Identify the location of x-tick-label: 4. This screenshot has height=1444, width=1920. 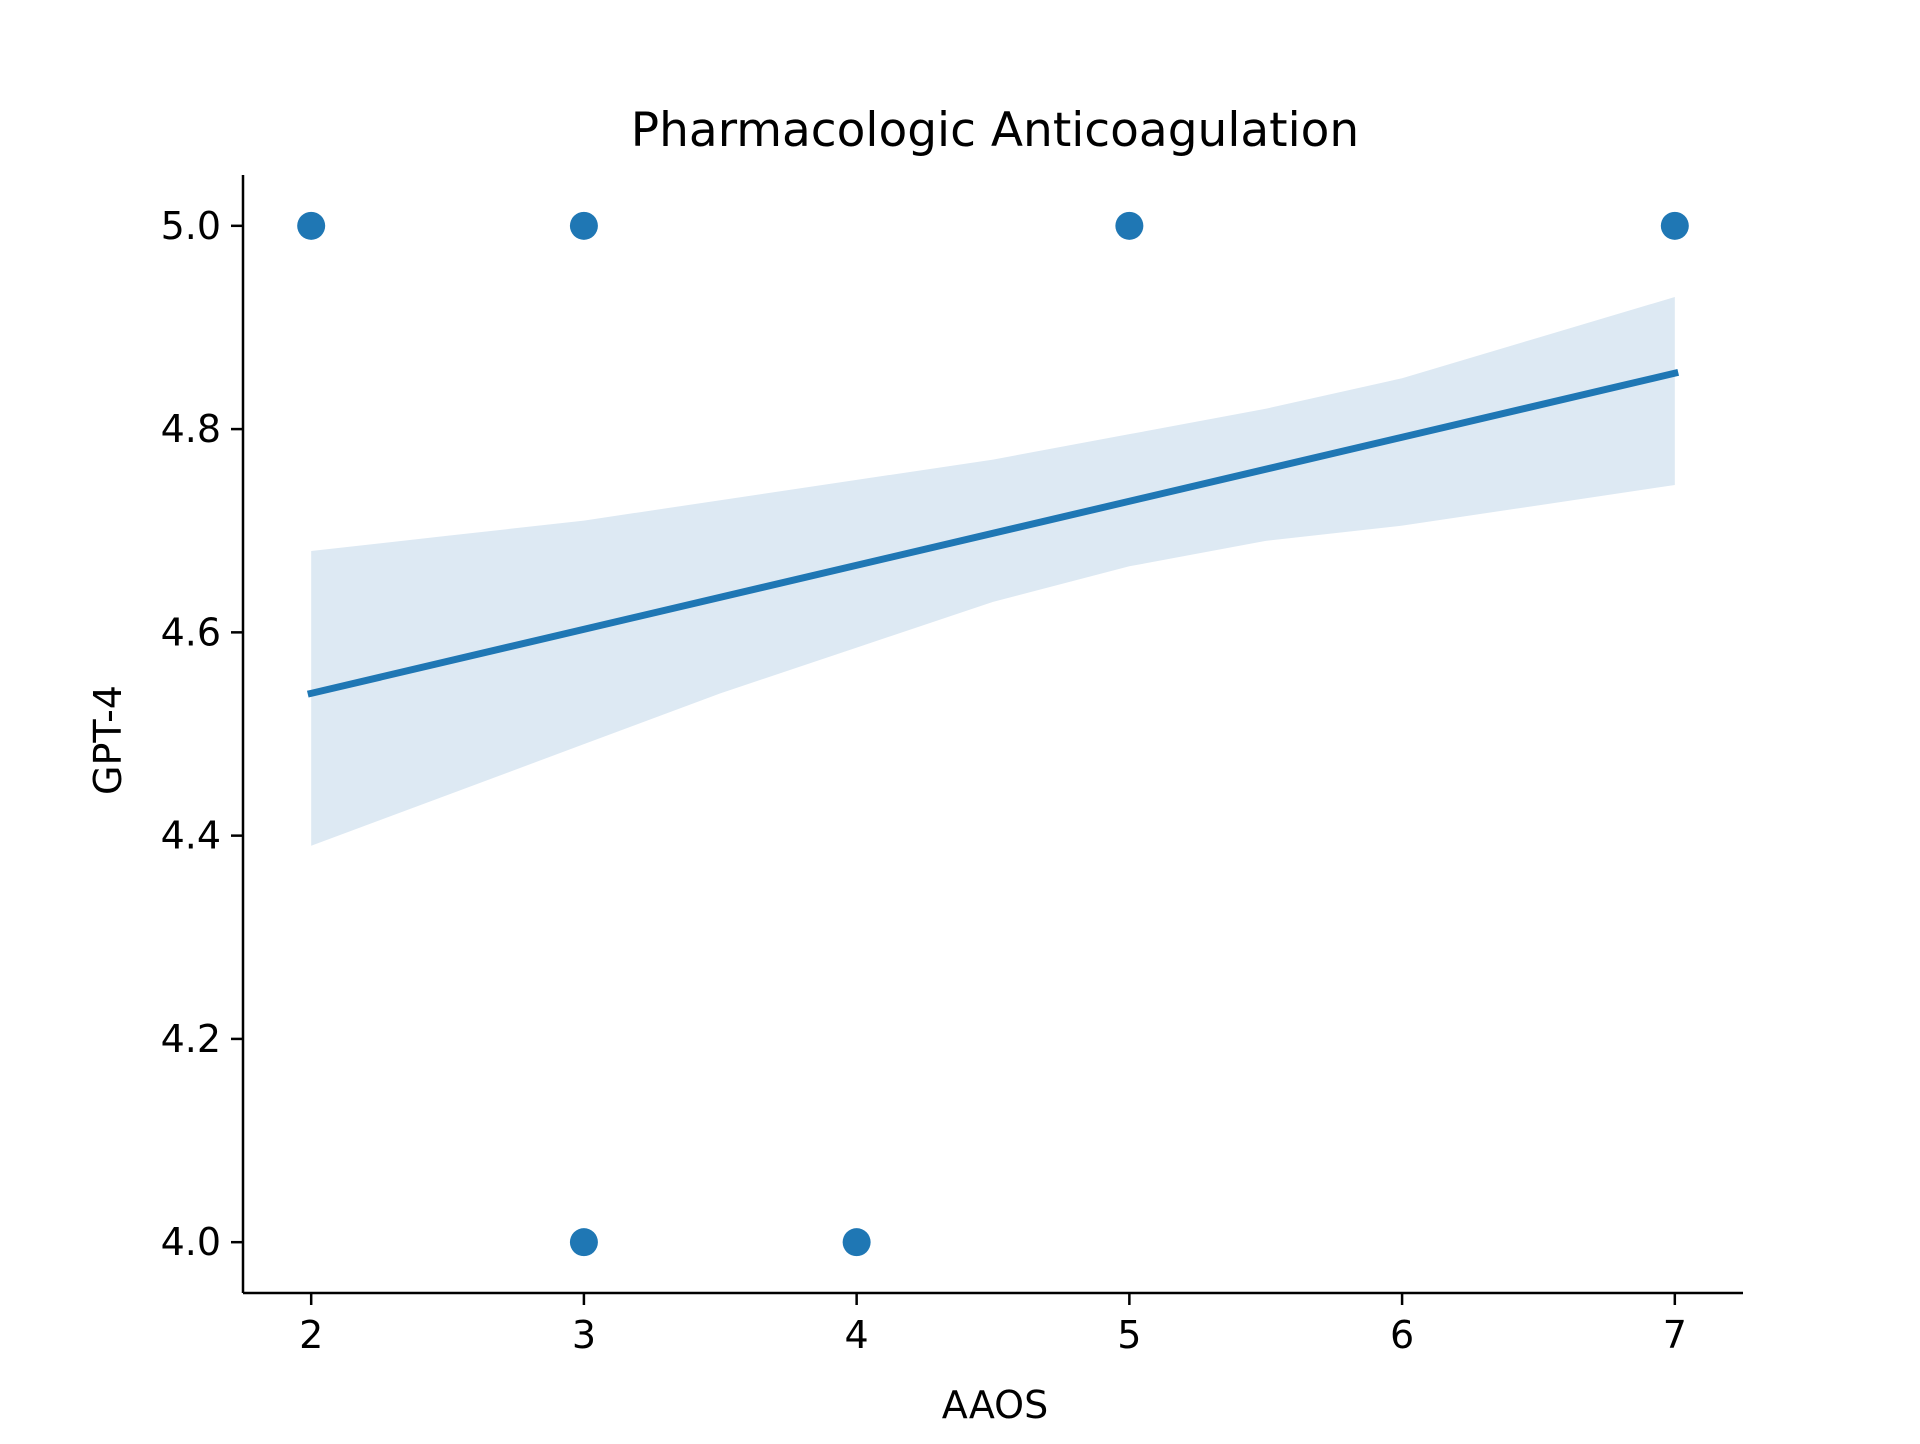
(857, 1335).